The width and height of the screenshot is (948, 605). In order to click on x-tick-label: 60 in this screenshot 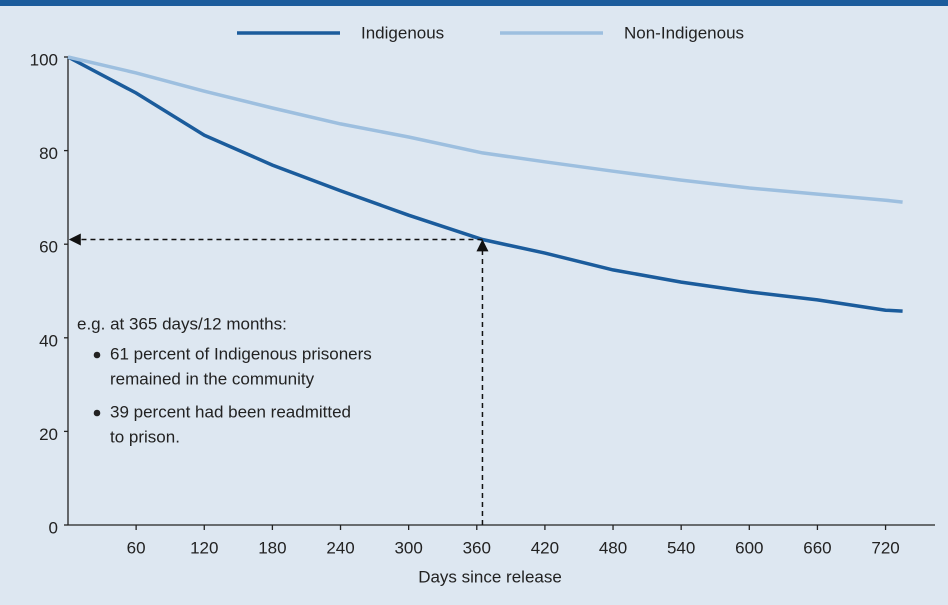, I will do `click(136, 547)`.